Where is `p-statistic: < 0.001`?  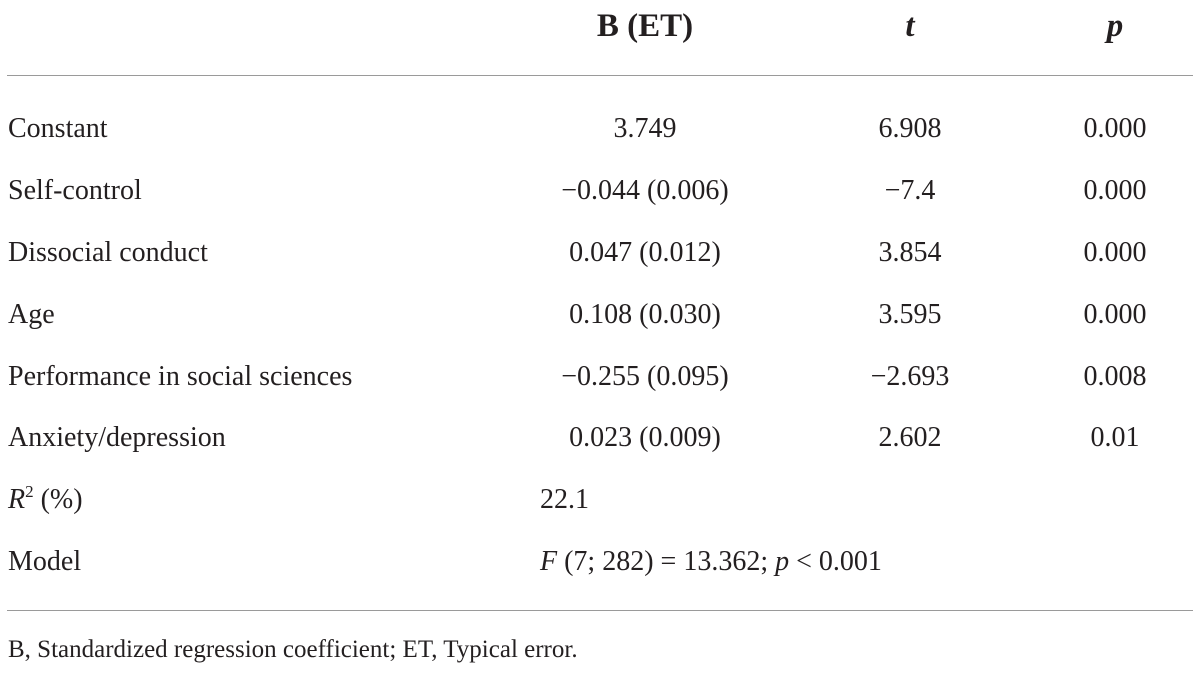 p-statistic: < 0.001 is located at coordinates (835, 561).